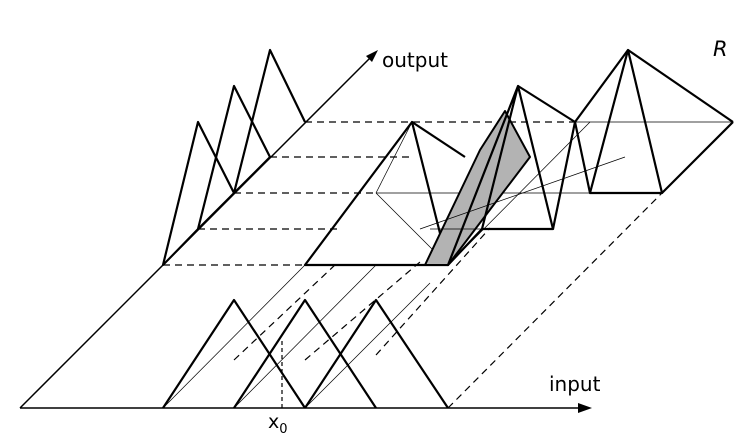 The height and width of the screenshot is (447, 755). I want to click on input-axis-label: input, so click(575, 384).